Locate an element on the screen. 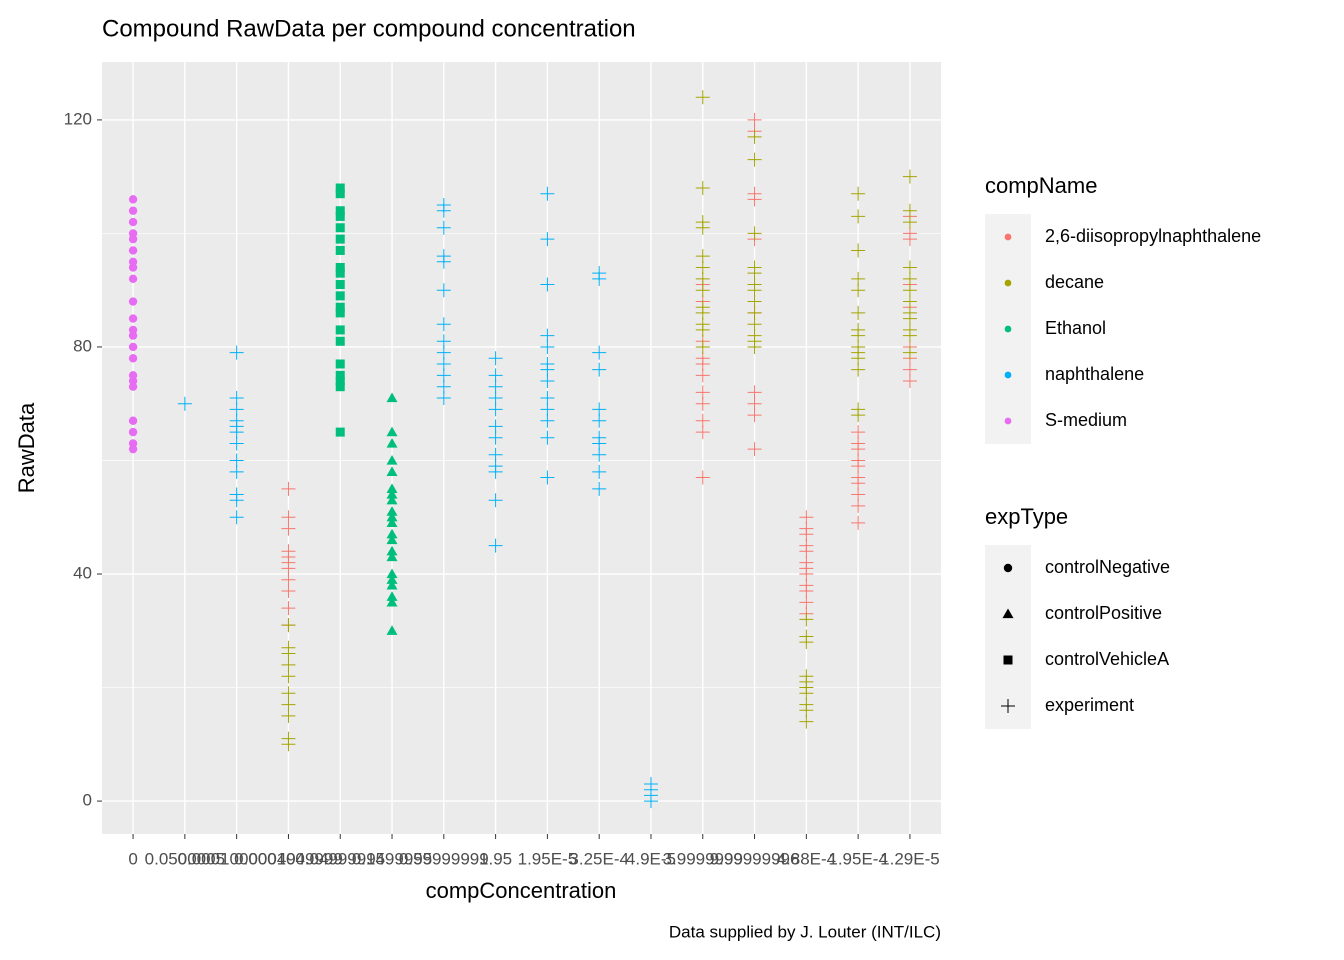 This screenshot has width=1344, height=960. legend-title: compName is located at coordinates (1041, 185).